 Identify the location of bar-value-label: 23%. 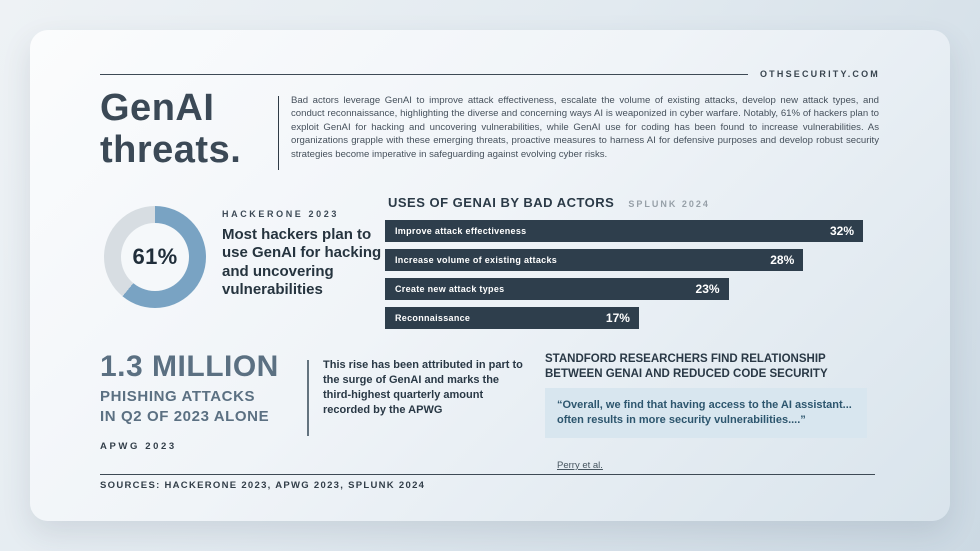
(707, 289).